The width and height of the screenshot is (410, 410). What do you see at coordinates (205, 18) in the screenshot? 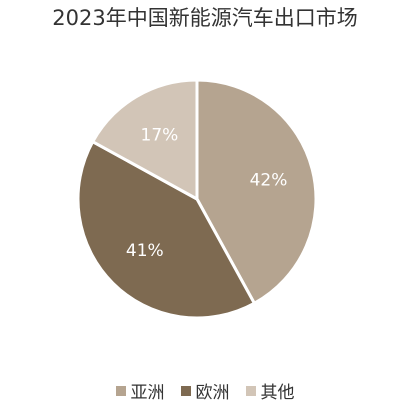
I see `chart-title: 2023年中国新能源汽车出口市场` at bounding box center [205, 18].